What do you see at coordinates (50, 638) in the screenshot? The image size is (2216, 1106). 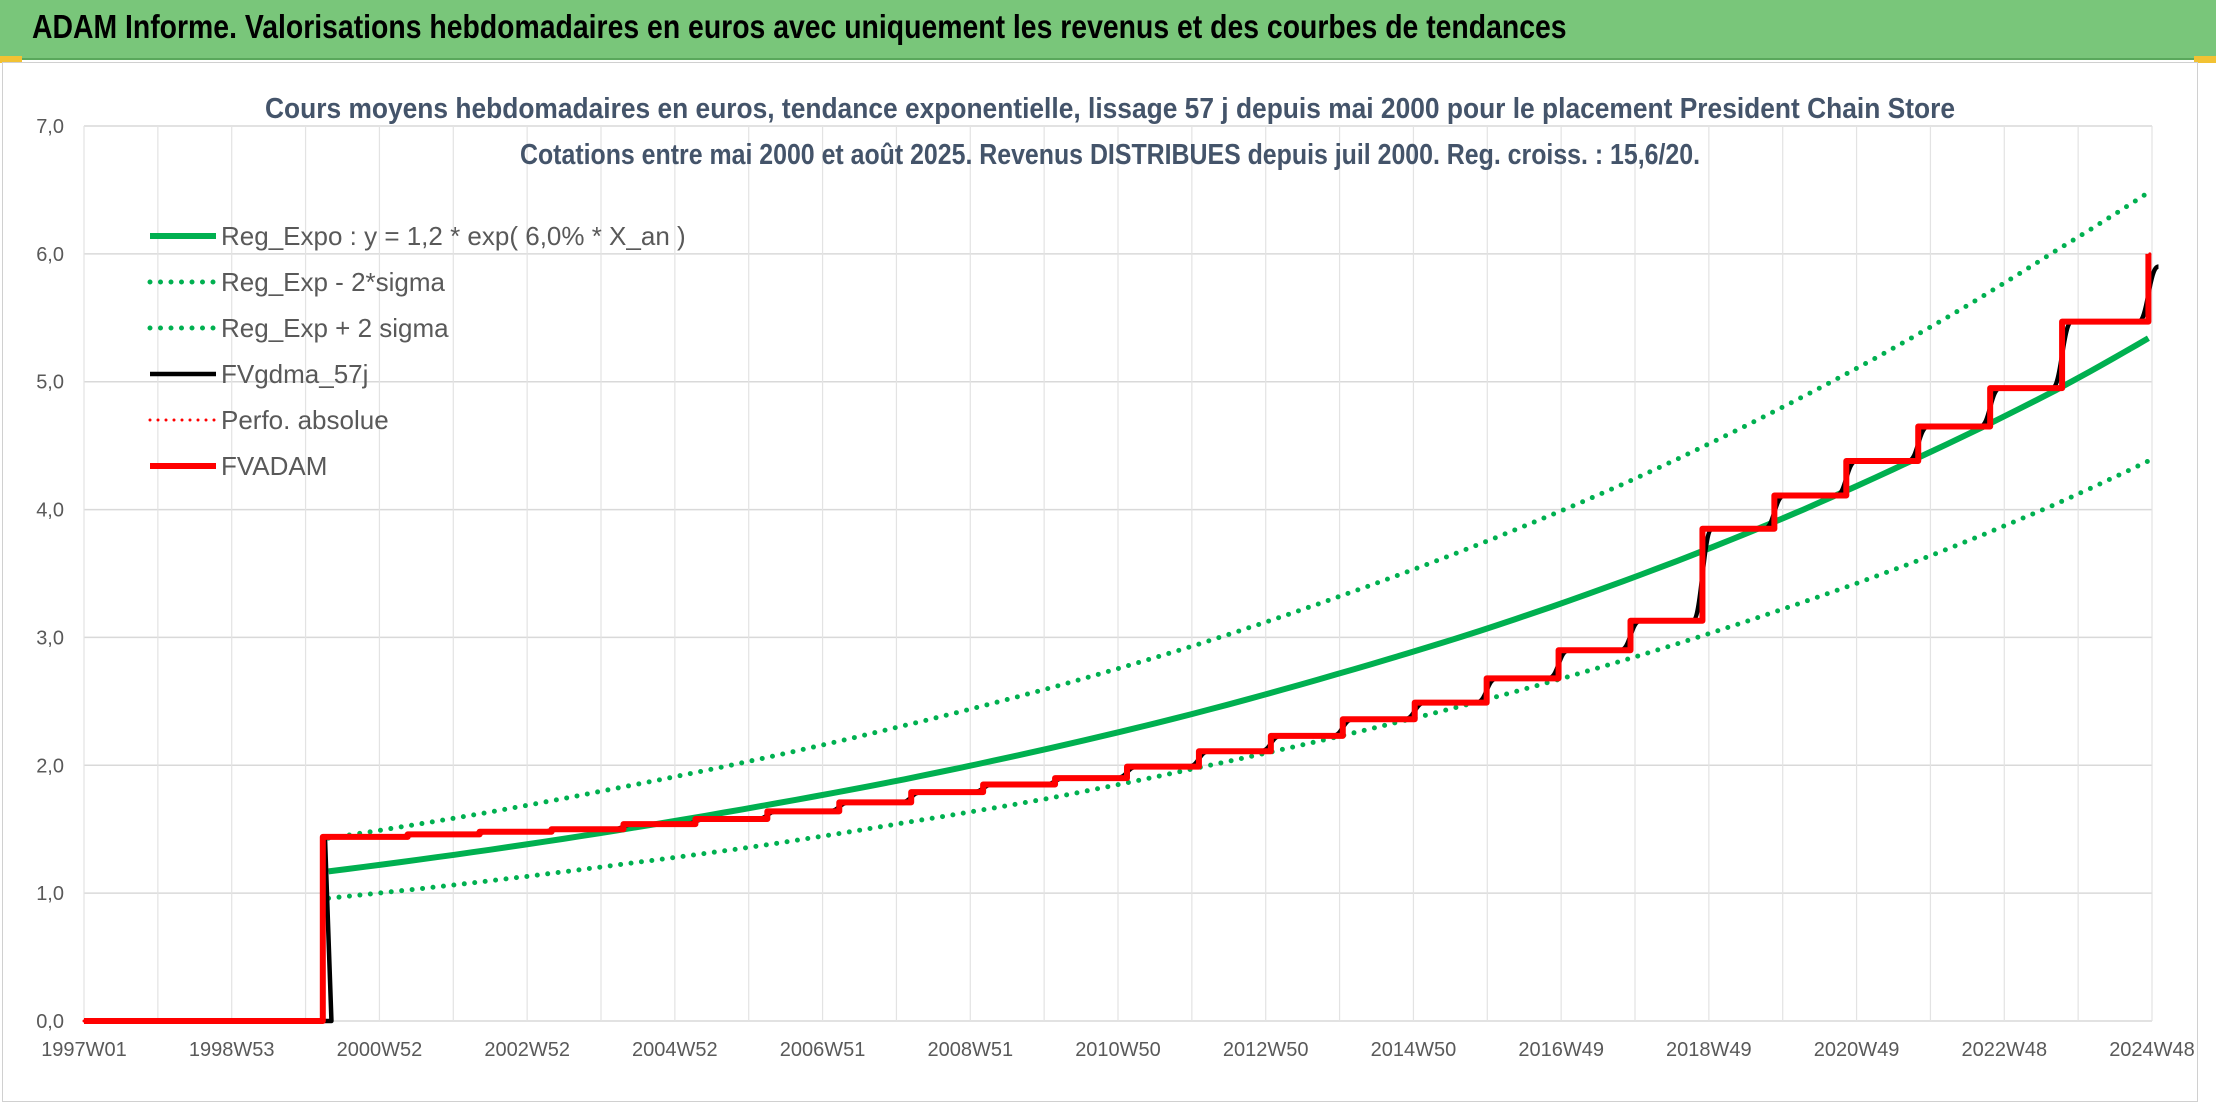 I see `y-tick-label: 3,0` at bounding box center [50, 638].